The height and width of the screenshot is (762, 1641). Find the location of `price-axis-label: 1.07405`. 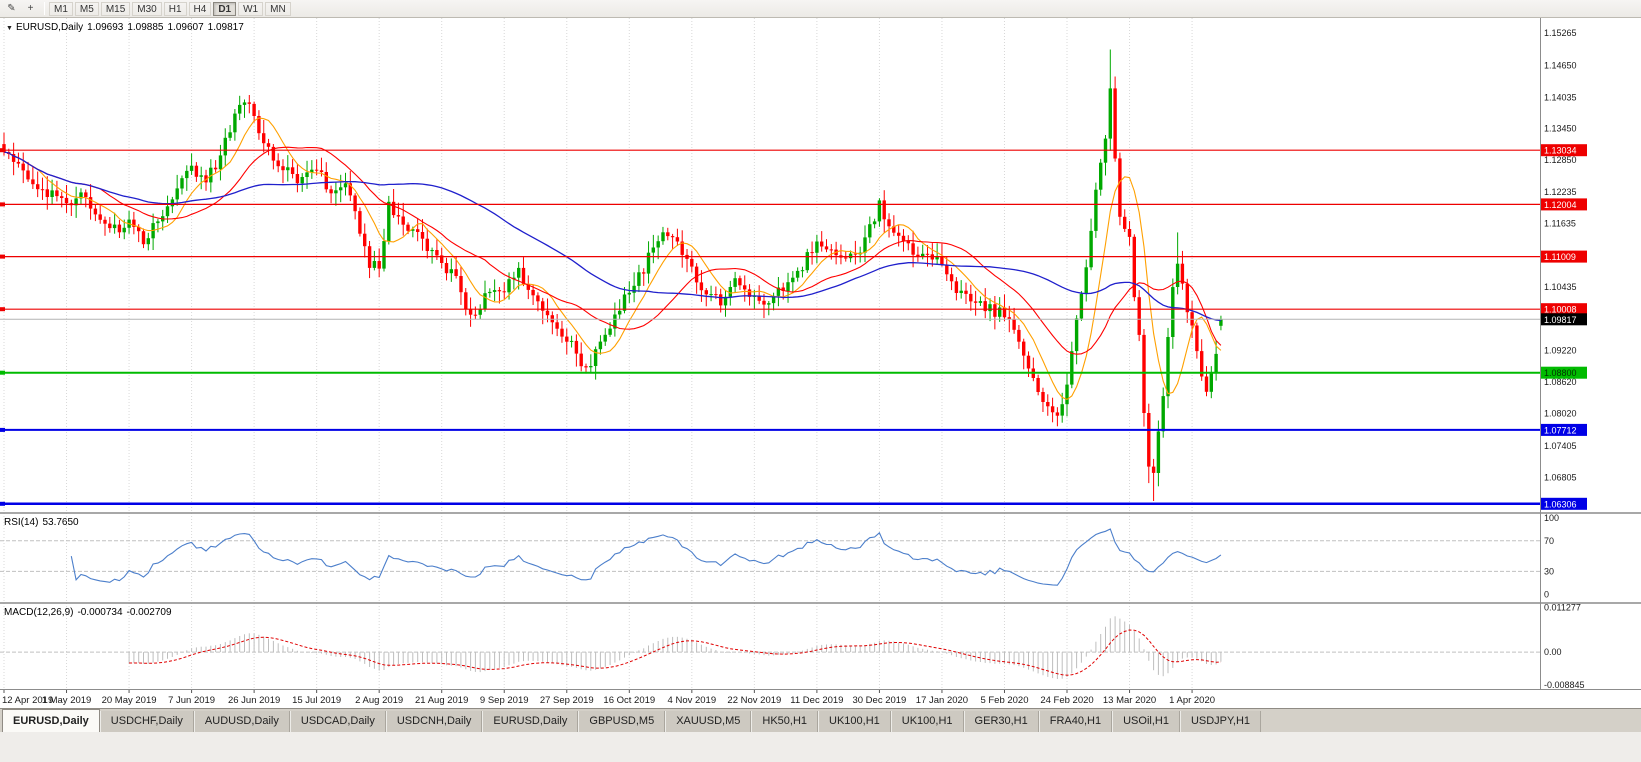

price-axis-label: 1.07405 is located at coordinates (1560, 446).